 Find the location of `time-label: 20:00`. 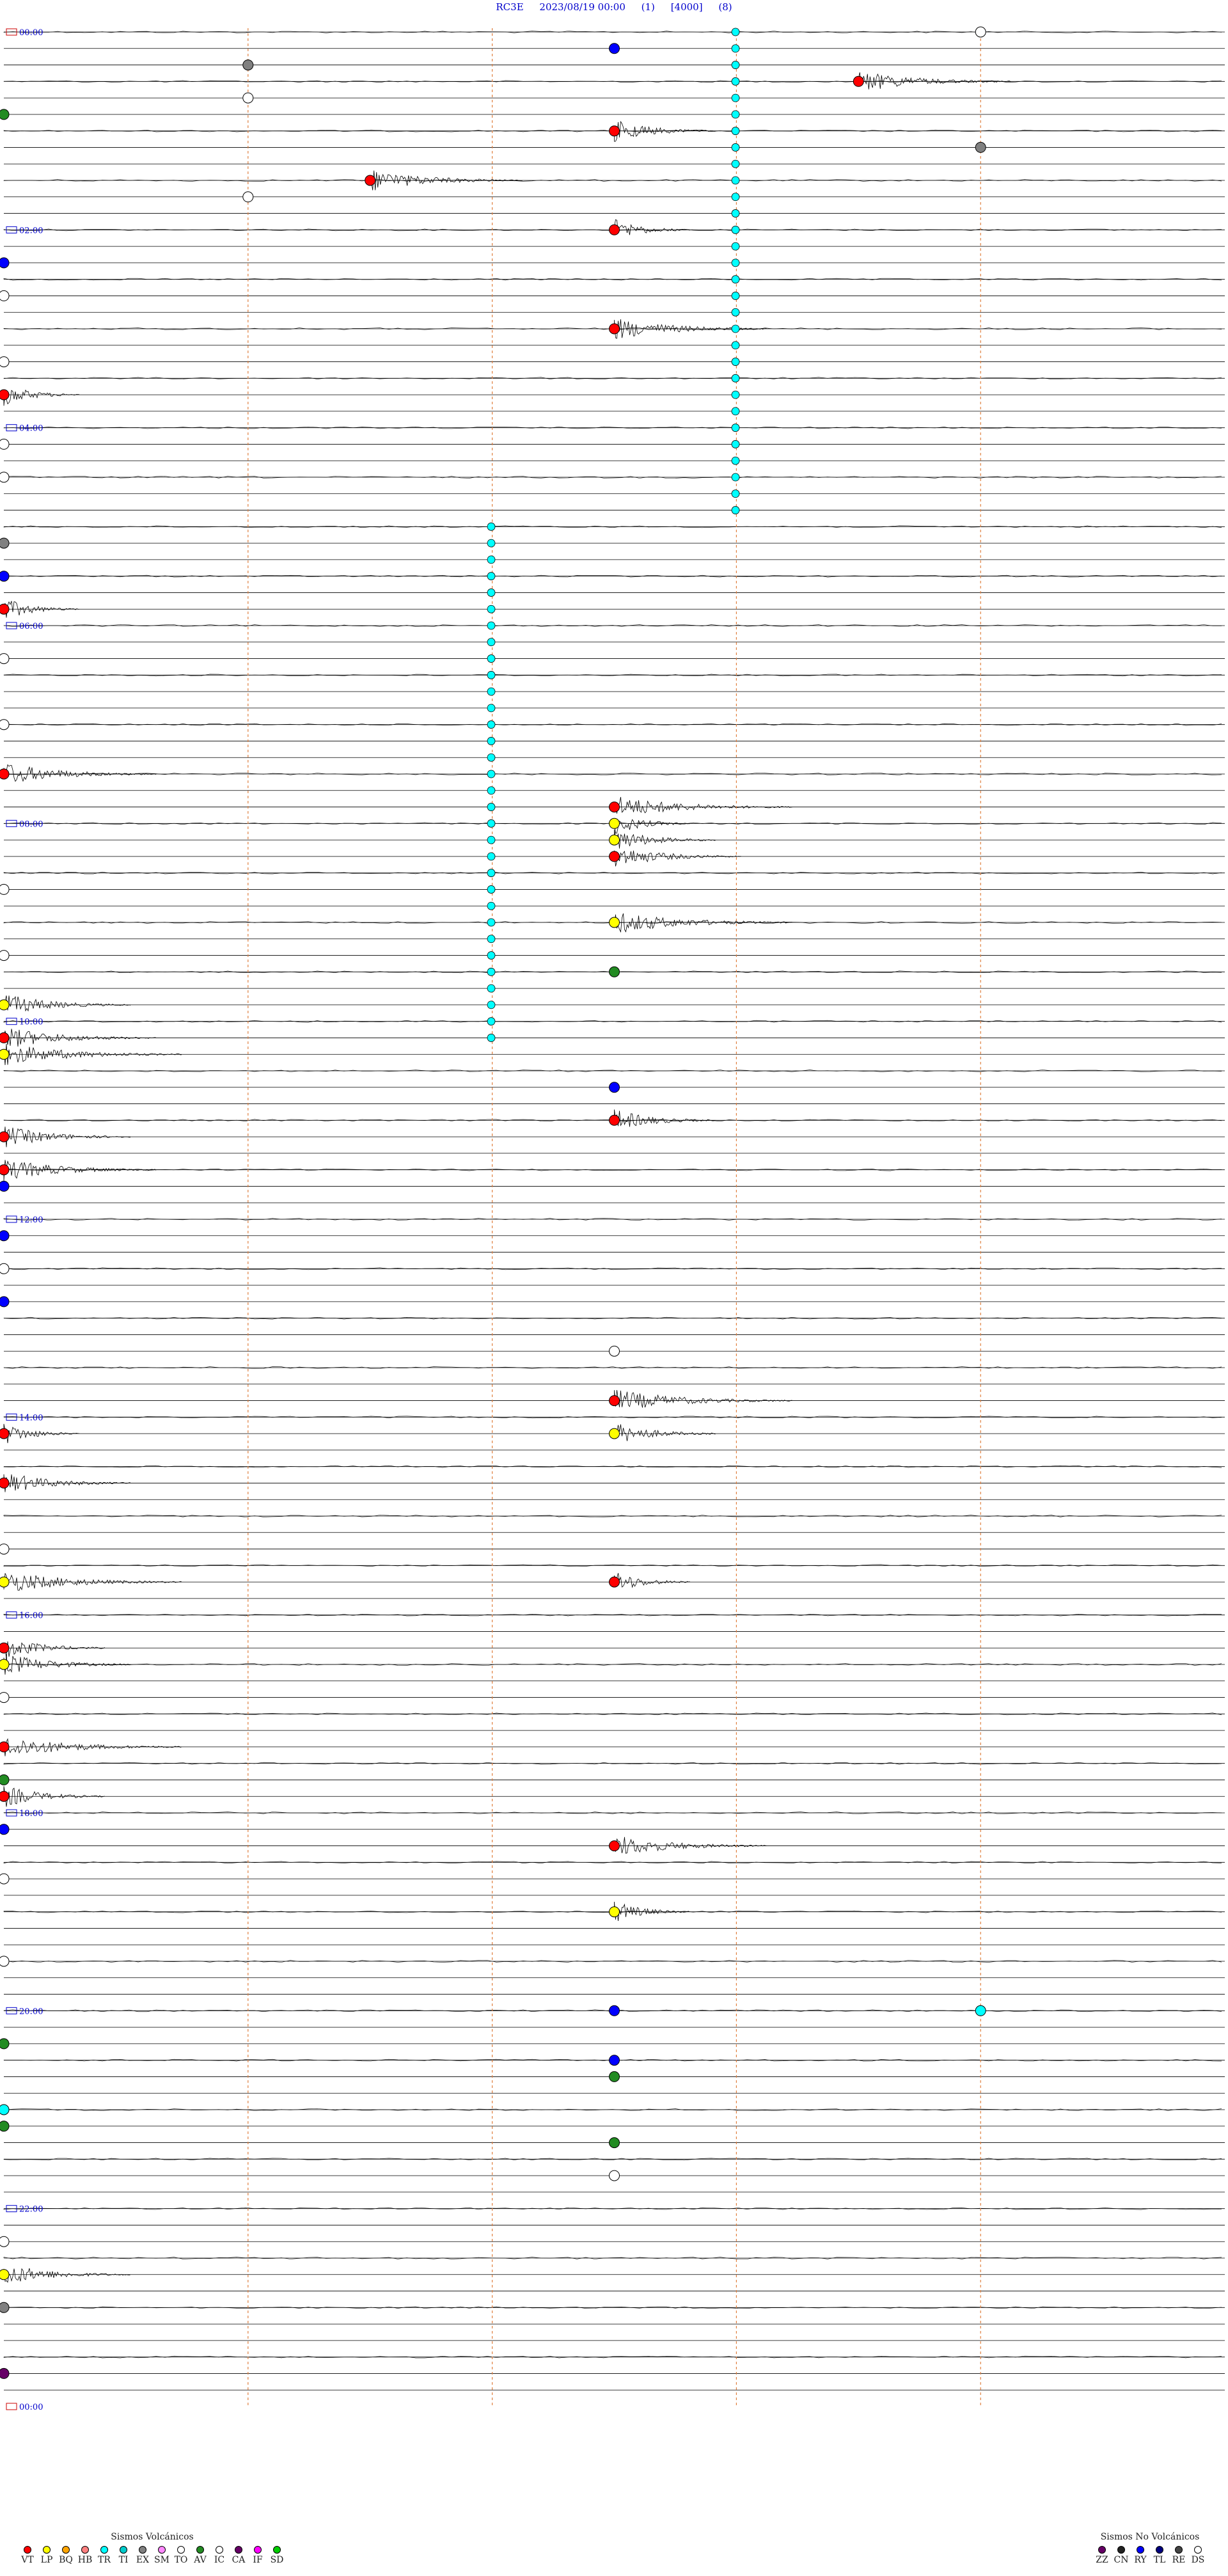

time-label: 20:00 is located at coordinates (31, 2011).